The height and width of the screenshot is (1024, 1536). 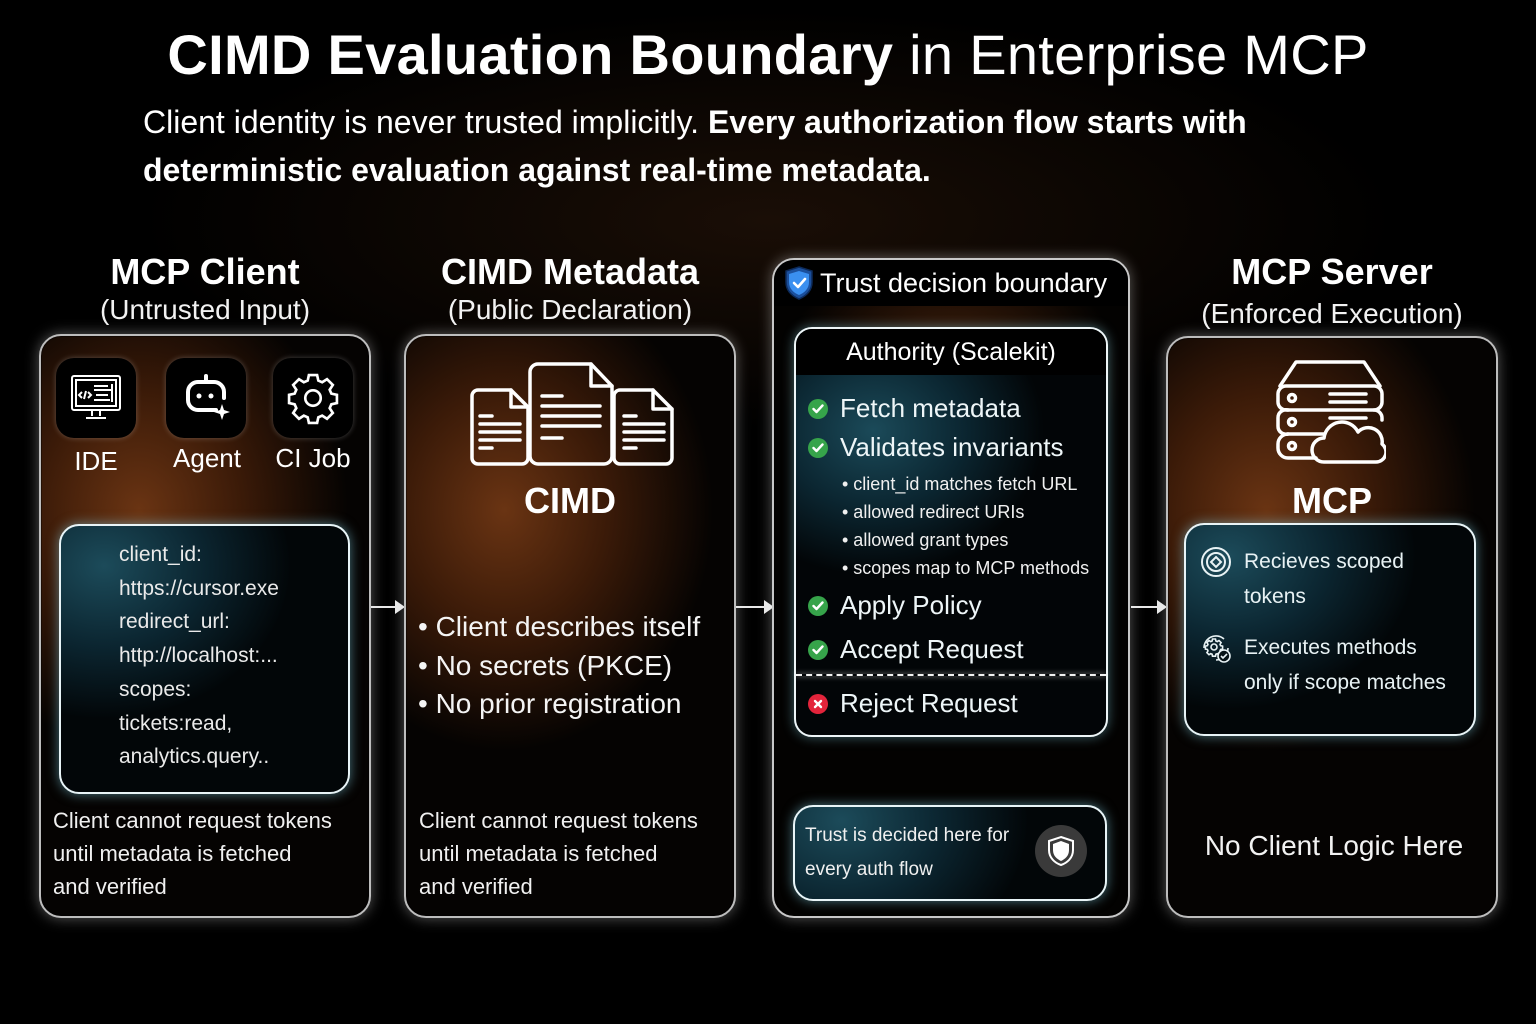 I want to click on feature-line: Executes methods, so click(x=1330, y=647).